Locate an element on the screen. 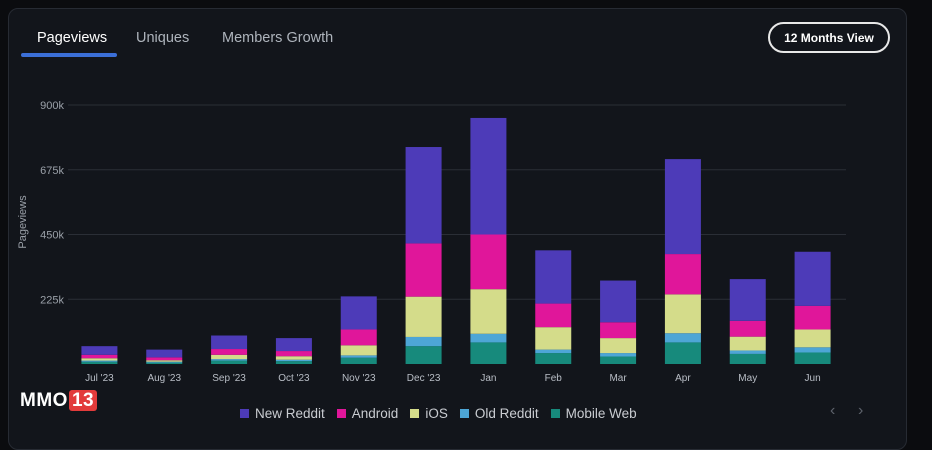 This screenshot has height=450, width=932. x-tick-label: Aug '23 is located at coordinates (164, 378).